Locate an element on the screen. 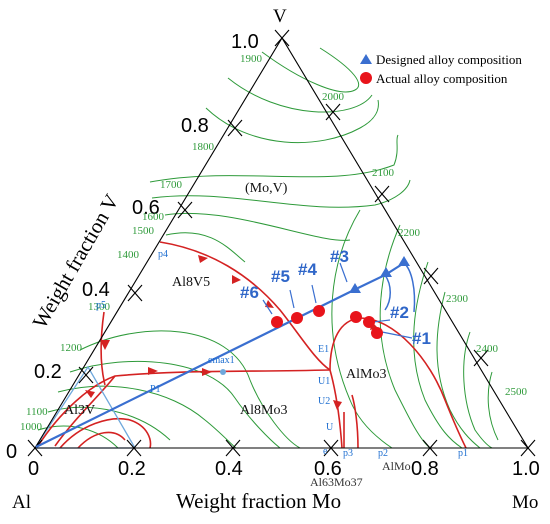 The image size is (550, 524). vertex-label-mo: Mo is located at coordinates (525, 502).